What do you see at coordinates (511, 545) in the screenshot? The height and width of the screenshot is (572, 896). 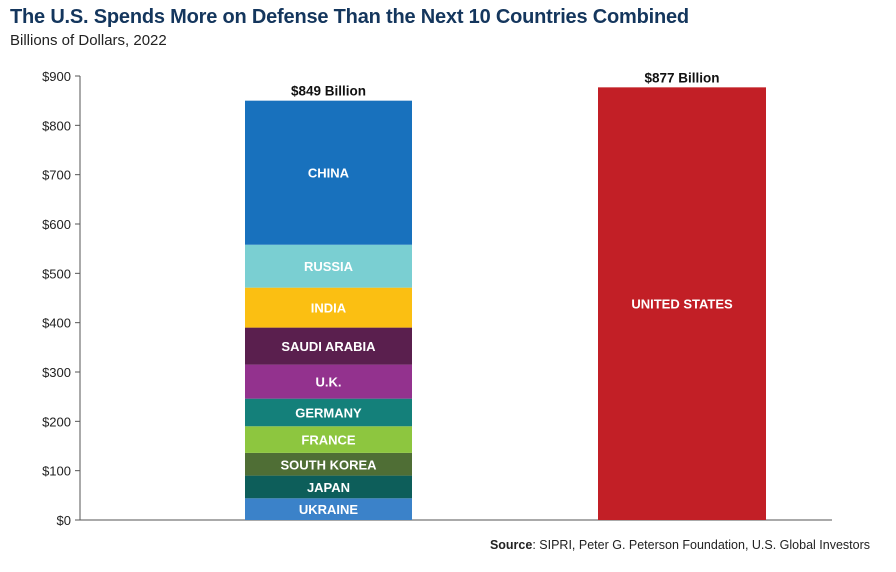 I see `source-label: Source` at bounding box center [511, 545].